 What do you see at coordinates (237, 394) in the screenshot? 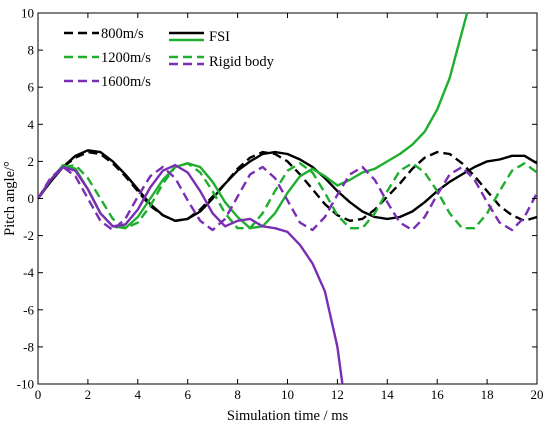
I see `x-tick-label: 8` at bounding box center [237, 394].